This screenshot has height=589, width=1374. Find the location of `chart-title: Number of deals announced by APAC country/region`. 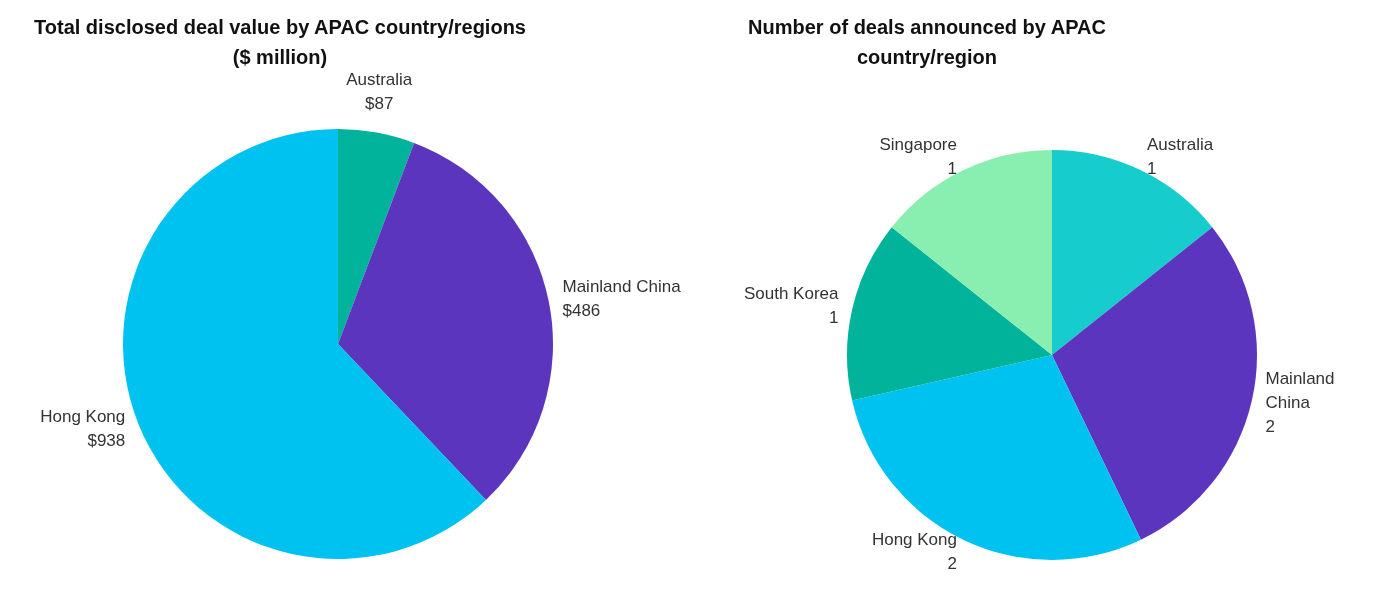

chart-title: Number of deals announced by APAC country/region is located at coordinates (927, 42).